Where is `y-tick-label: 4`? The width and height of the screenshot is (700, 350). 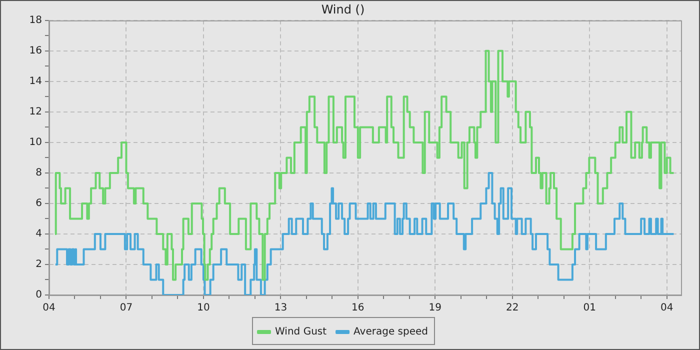 y-tick-label: 4 is located at coordinates (39, 234).